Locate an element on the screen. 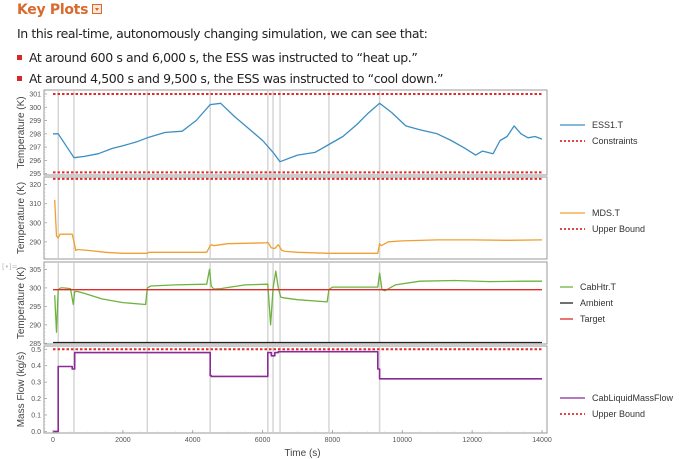 The height and width of the screenshot is (459, 684). legend-item: Constraints is located at coordinates (599, 141).